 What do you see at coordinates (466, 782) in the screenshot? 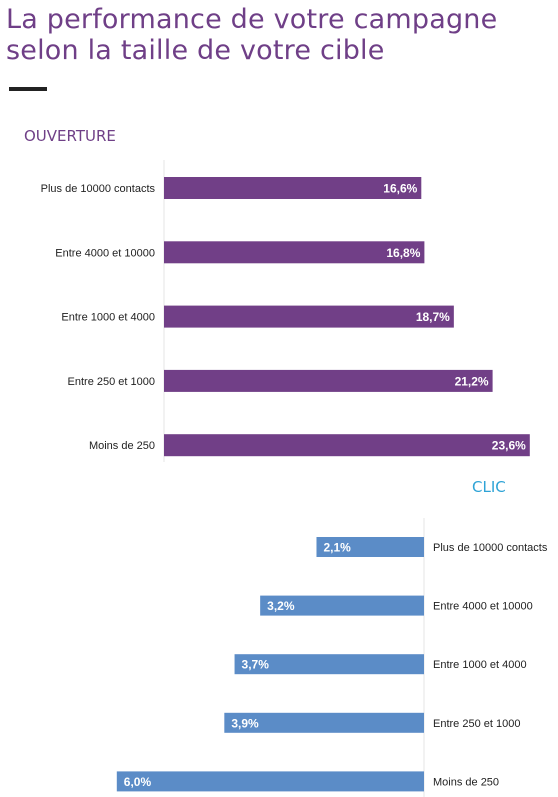
I see `click-category-label: Moins de 250` at bounding box center [466, 782].